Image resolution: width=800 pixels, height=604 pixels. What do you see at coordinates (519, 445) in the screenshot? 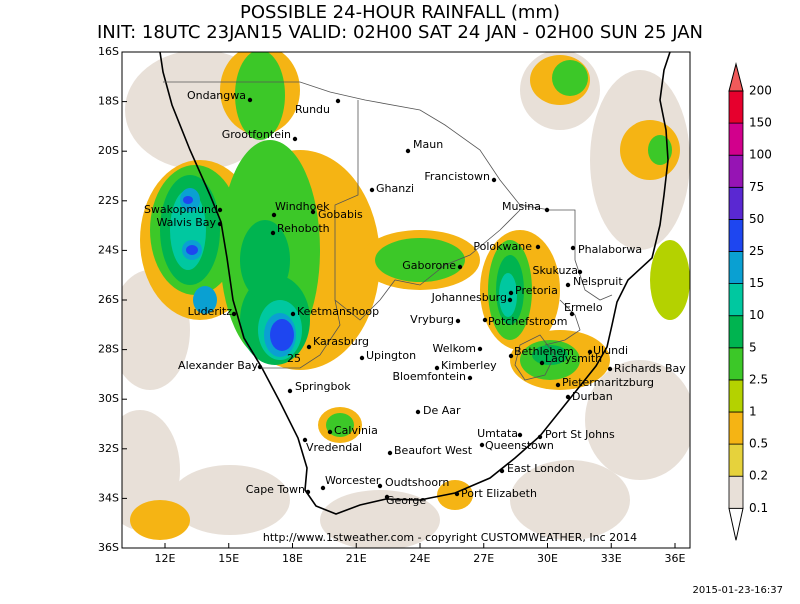
I see `city-label: Queenstown` at bounding box center [519, 445].